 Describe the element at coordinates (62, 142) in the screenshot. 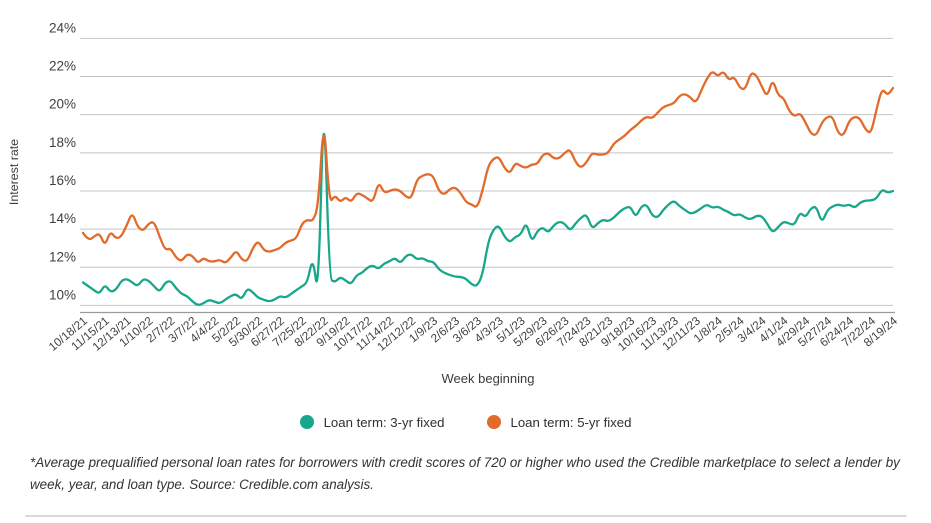

I see `y-tick-label: 18%` at that location.